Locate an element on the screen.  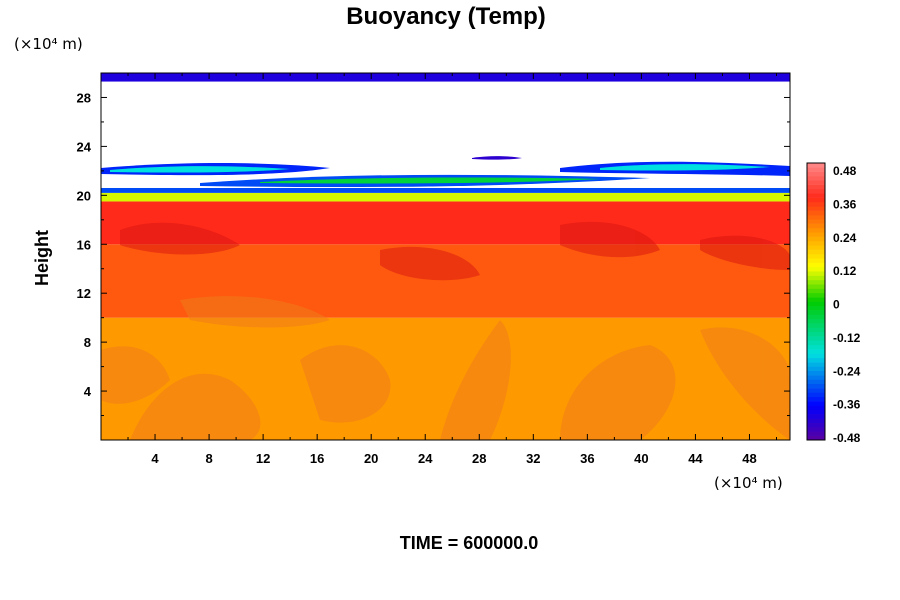
colorbar: 0.48 0.36 0.24 0.12 0 -0.12 -0.24 -0.36 -0.48 is located at coordinates (833, 303).